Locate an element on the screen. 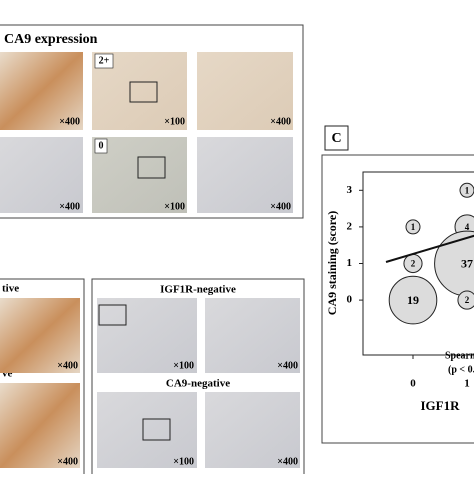 The height and width of the screenshot is (479, 474). group-label: tive is located at coordinates (10, 289).